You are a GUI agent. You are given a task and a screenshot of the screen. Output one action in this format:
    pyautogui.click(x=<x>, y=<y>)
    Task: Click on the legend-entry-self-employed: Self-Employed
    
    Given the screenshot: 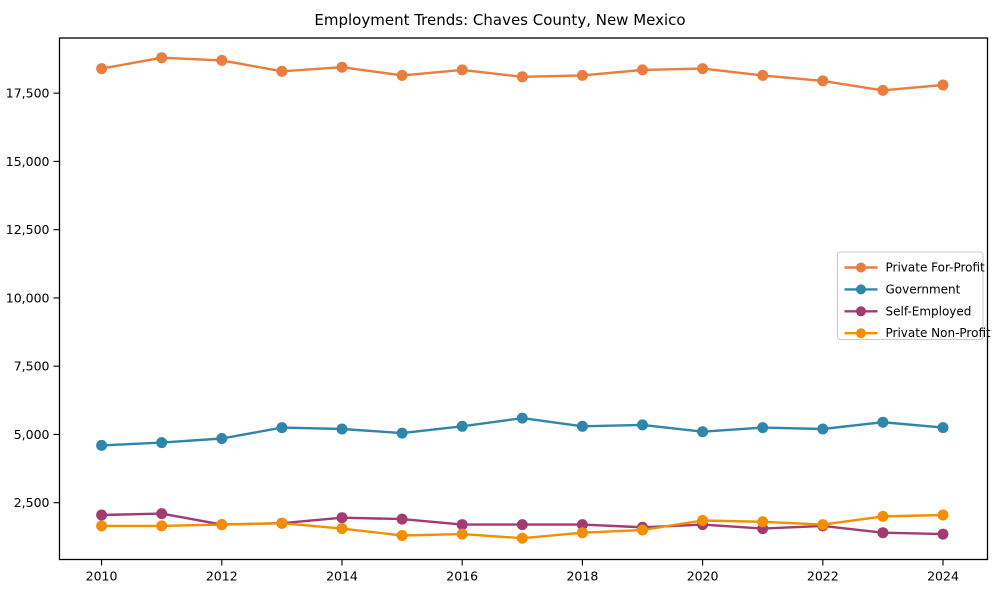 What is the action you would take?
    pyautogui.click(x=908, y=311)
    